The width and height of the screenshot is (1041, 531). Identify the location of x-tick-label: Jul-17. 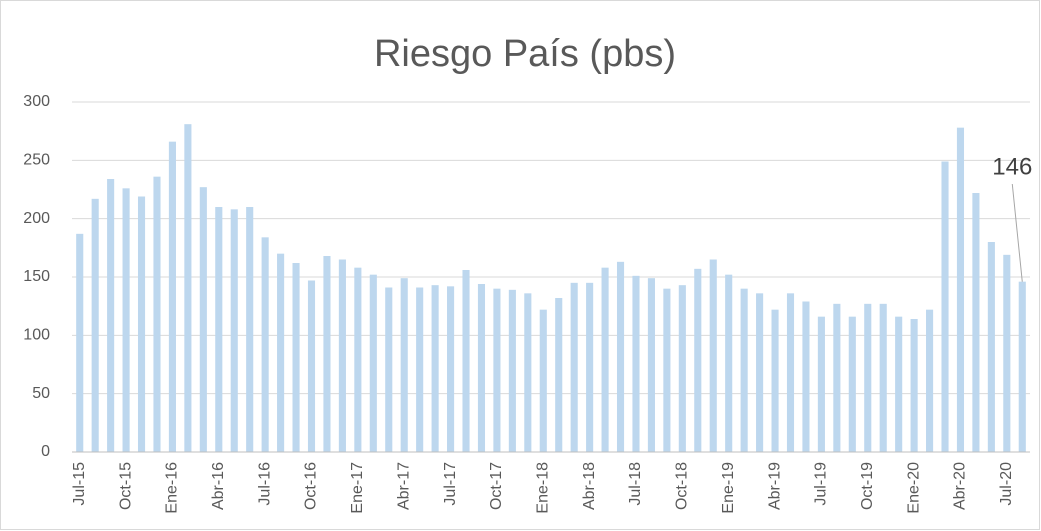
(450, 484).